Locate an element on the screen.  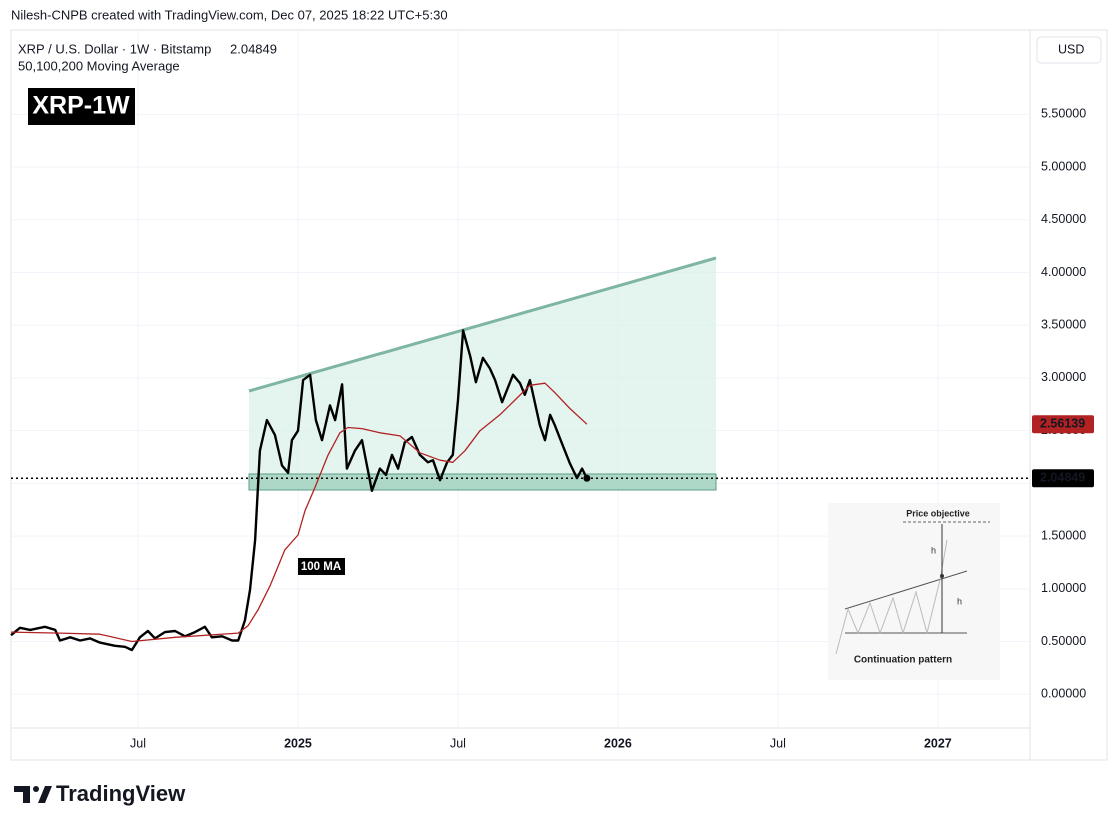
y-tick-label: 4.00000 is located at coordinates (1063, 272).